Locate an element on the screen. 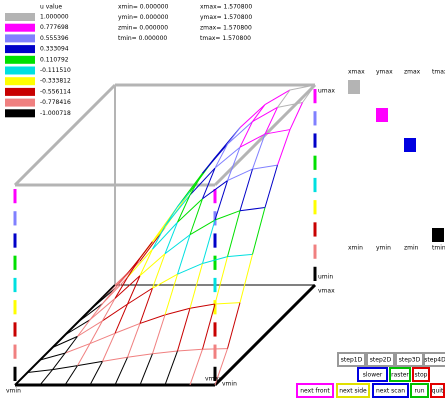  selector-max-label: tmax is located at coordinates (438, 72).